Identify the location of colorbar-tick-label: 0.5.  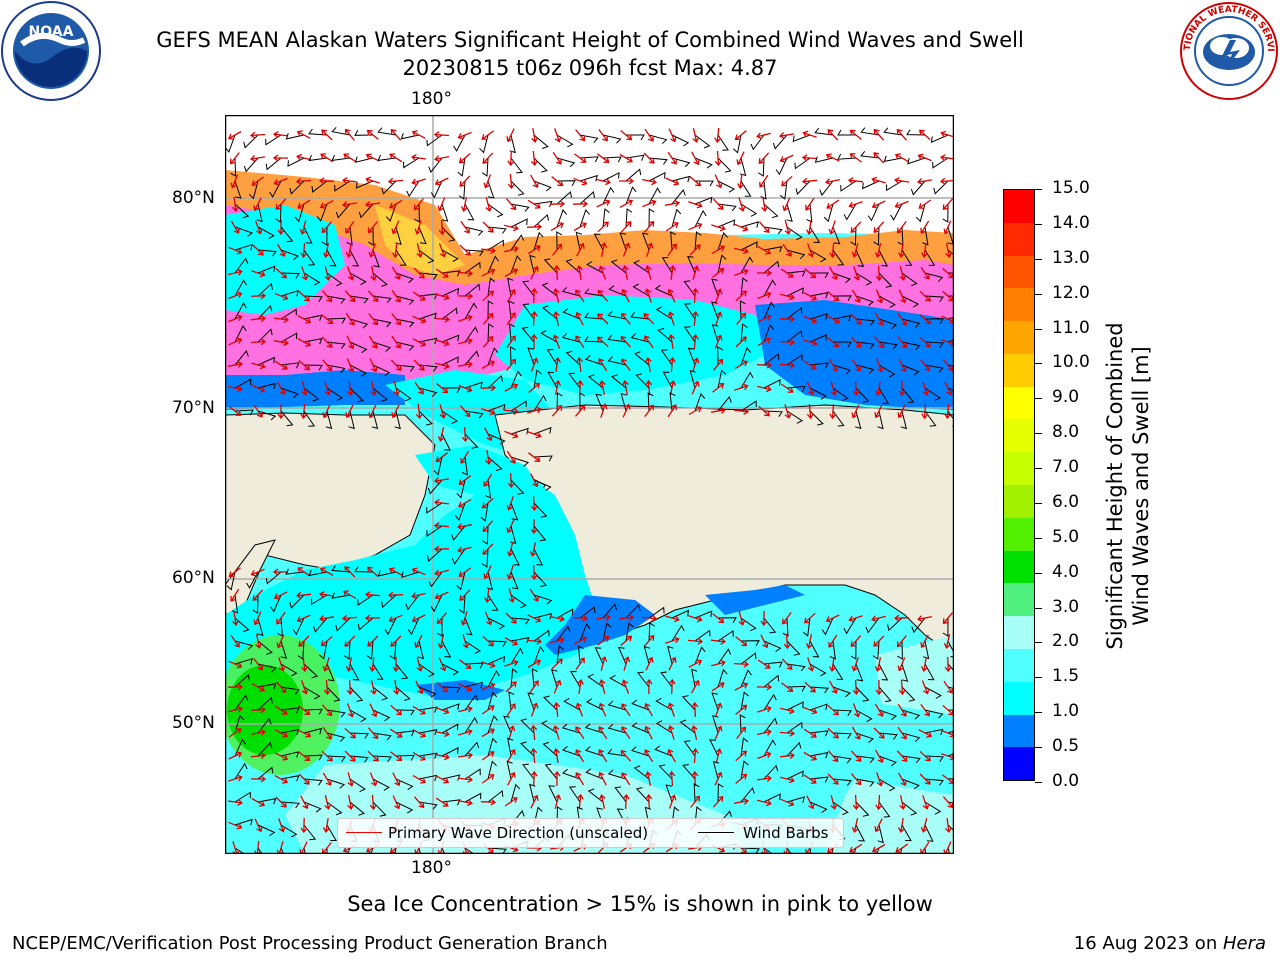
(1066, 746).